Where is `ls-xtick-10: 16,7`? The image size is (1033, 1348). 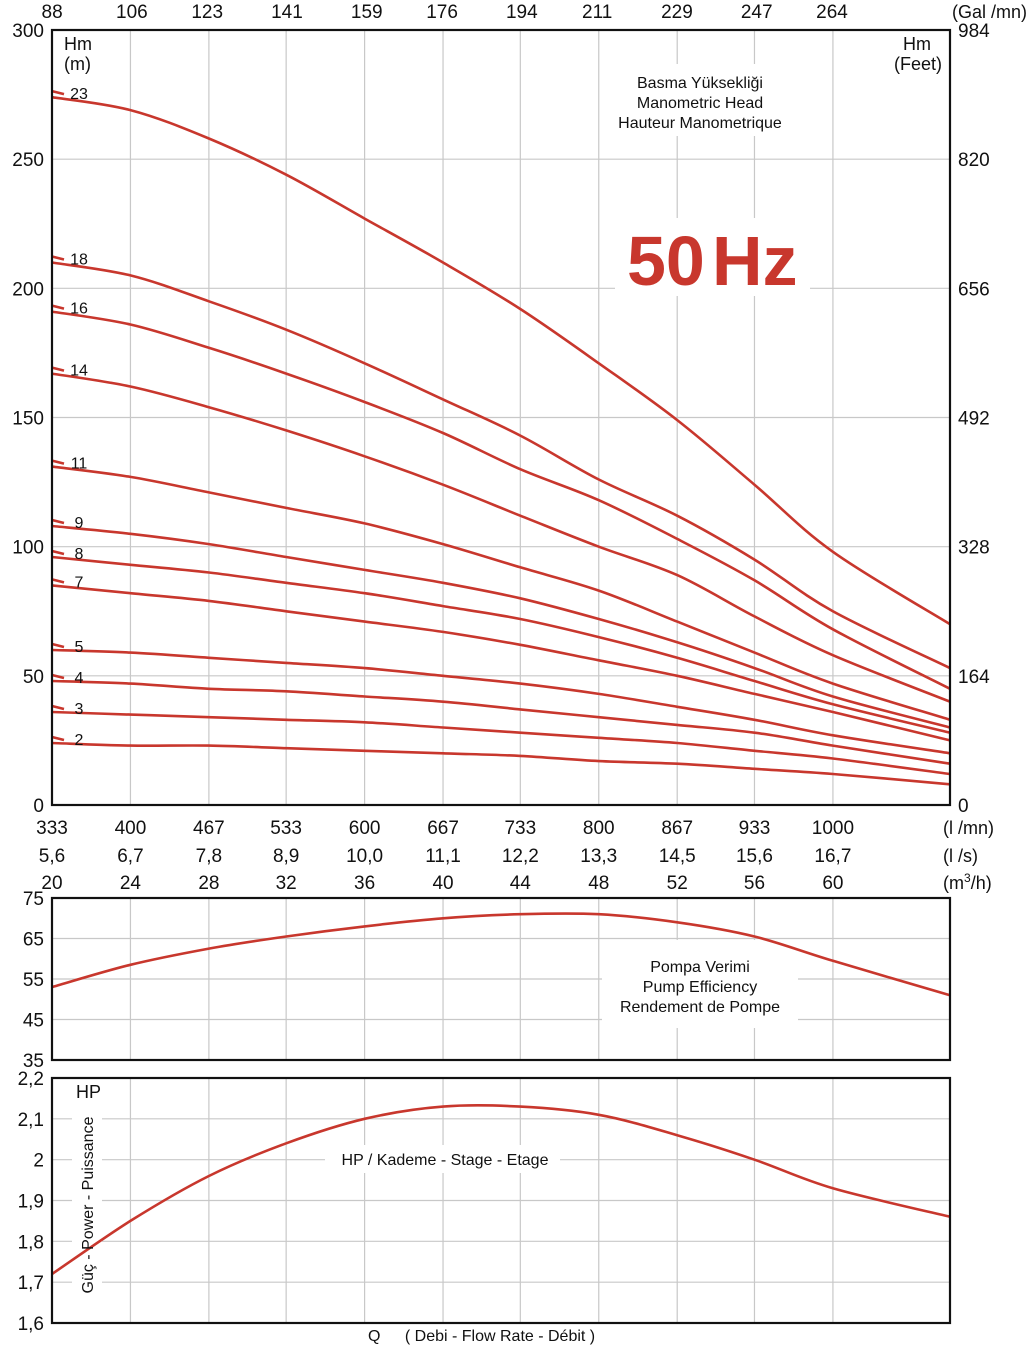
ls-xtick-10: 16,7 is located at coordinates (832, 856).